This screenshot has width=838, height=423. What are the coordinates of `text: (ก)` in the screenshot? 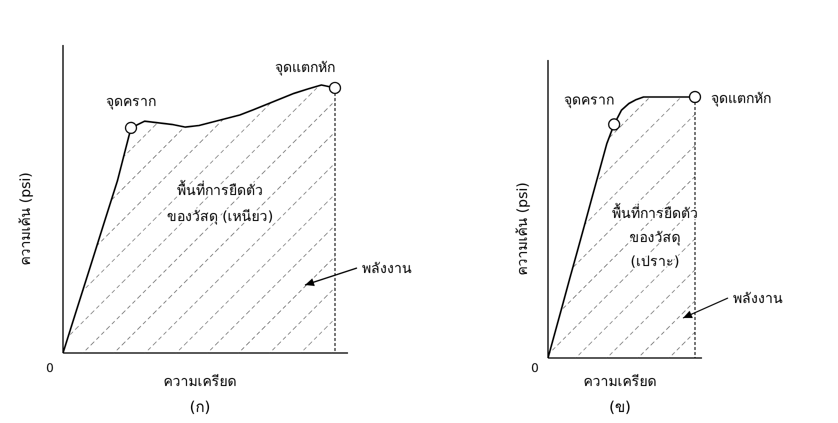 It's located at (200, 407).